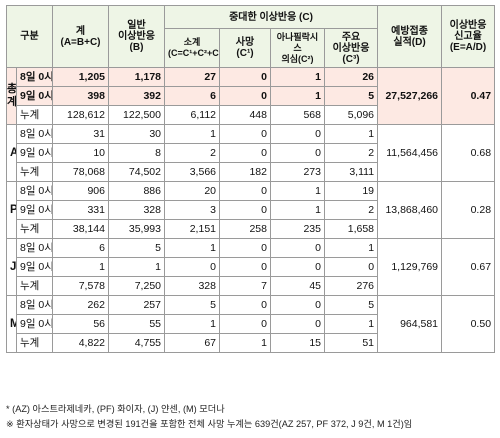  What do you see at coordinates (80, 343) in the screenshot?
I see `cell-total: 4,822` at bounding box center [80, 343].